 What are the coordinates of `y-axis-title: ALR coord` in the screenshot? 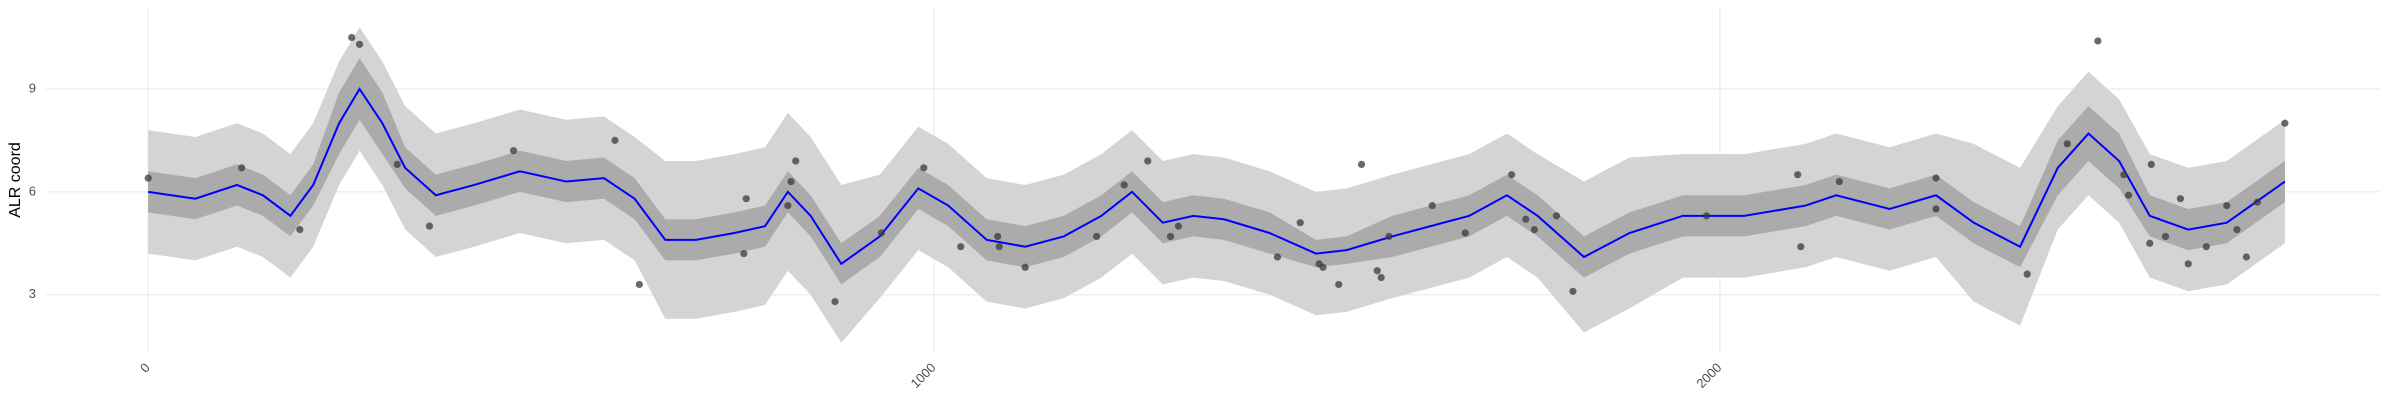 It's located at (15, 180).